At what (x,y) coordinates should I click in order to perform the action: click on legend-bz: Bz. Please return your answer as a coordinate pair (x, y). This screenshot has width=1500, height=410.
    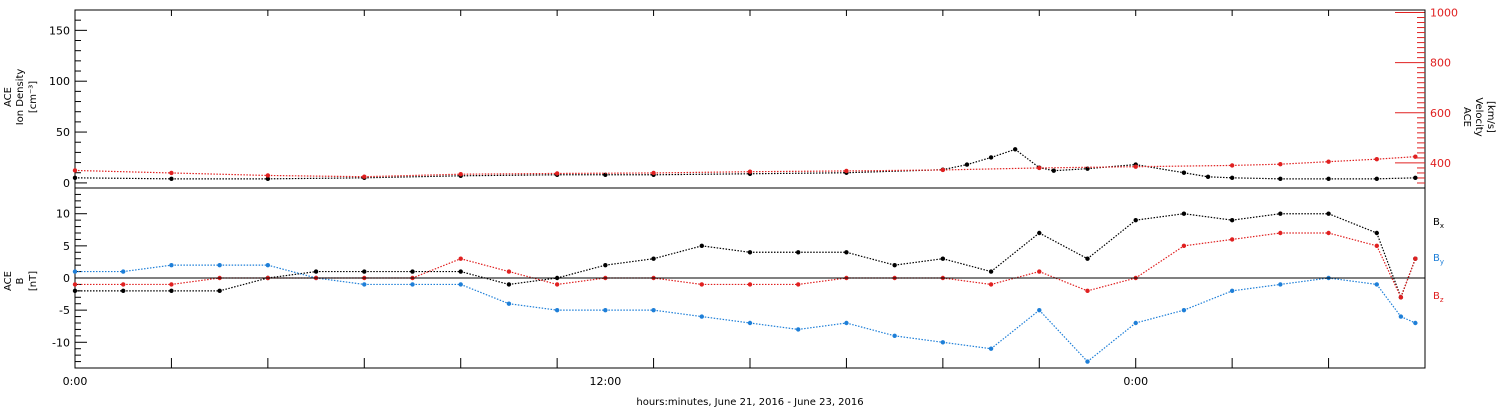
    Looking at the image, I should click on (1438, 297).